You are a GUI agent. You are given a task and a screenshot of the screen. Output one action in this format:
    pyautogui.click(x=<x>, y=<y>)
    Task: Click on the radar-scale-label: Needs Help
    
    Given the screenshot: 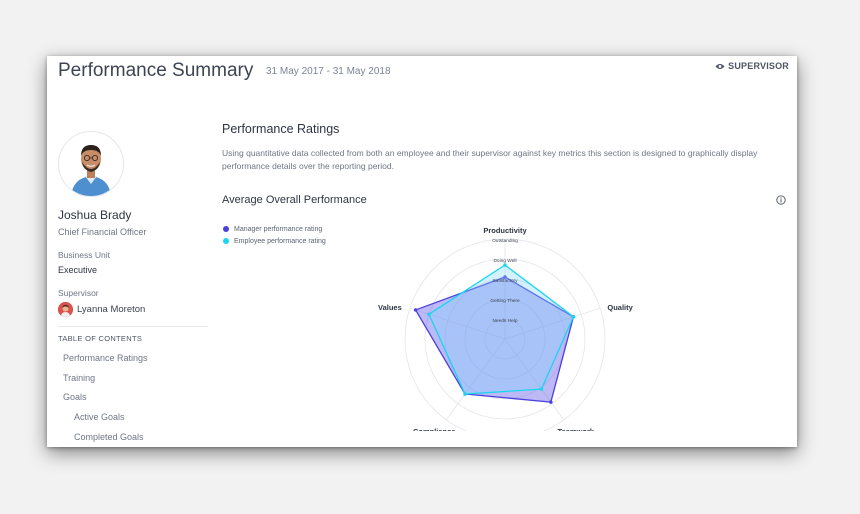 What is the action you would take?
    pyautogui.click(x=504, y=321)
    